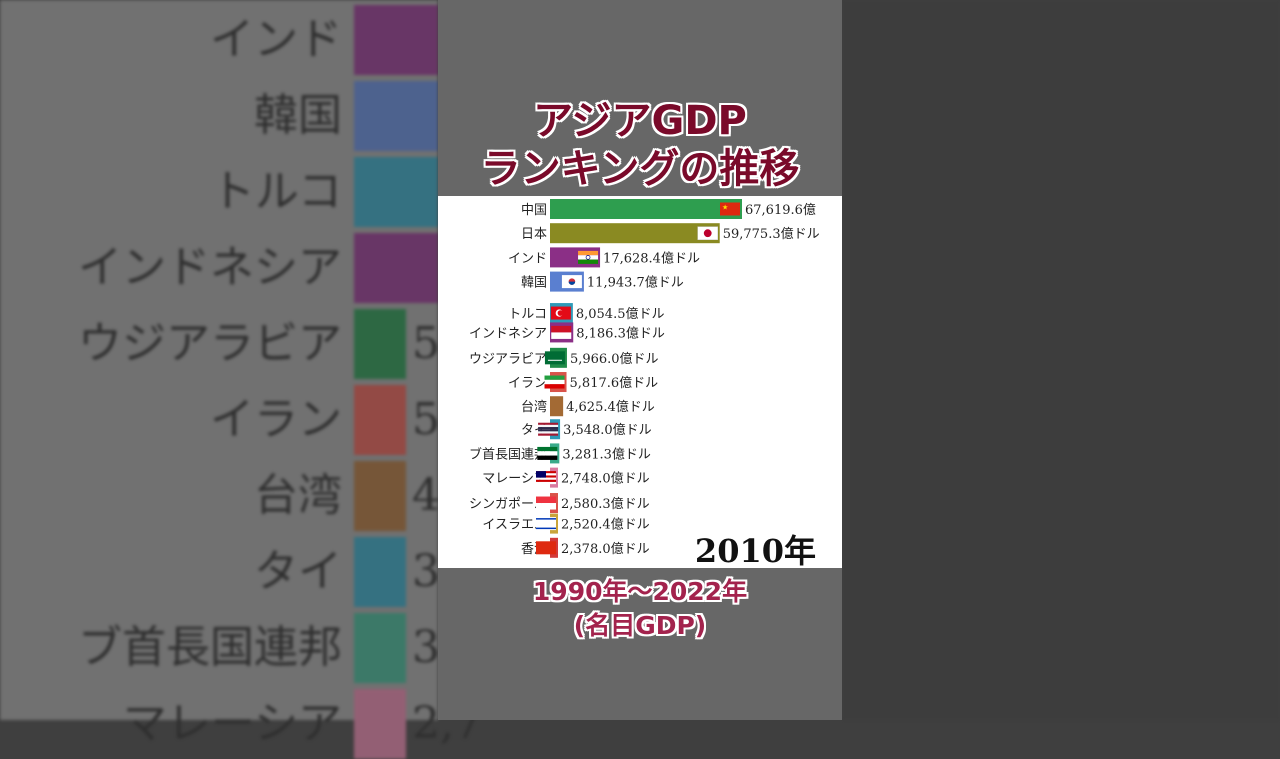 The height and width of the screenshot is (759, 1280). Describe the element at coordinates (210, 343) in the screenshot. I see `background-label: ウジアラビア` at that location.